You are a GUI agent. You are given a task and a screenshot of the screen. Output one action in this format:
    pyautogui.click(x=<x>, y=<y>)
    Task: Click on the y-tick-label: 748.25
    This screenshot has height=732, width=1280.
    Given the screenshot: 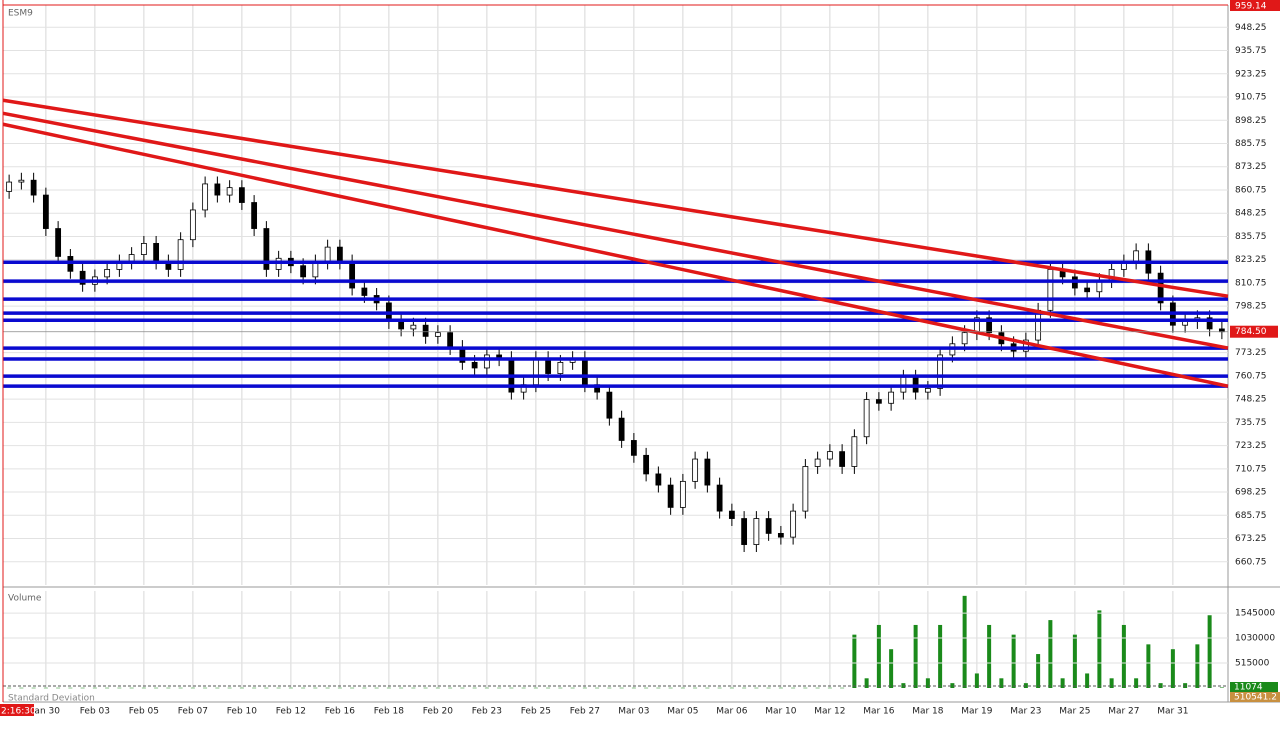 What is the action you would take?
    pyautogui.click(x=1251, y=400)
    